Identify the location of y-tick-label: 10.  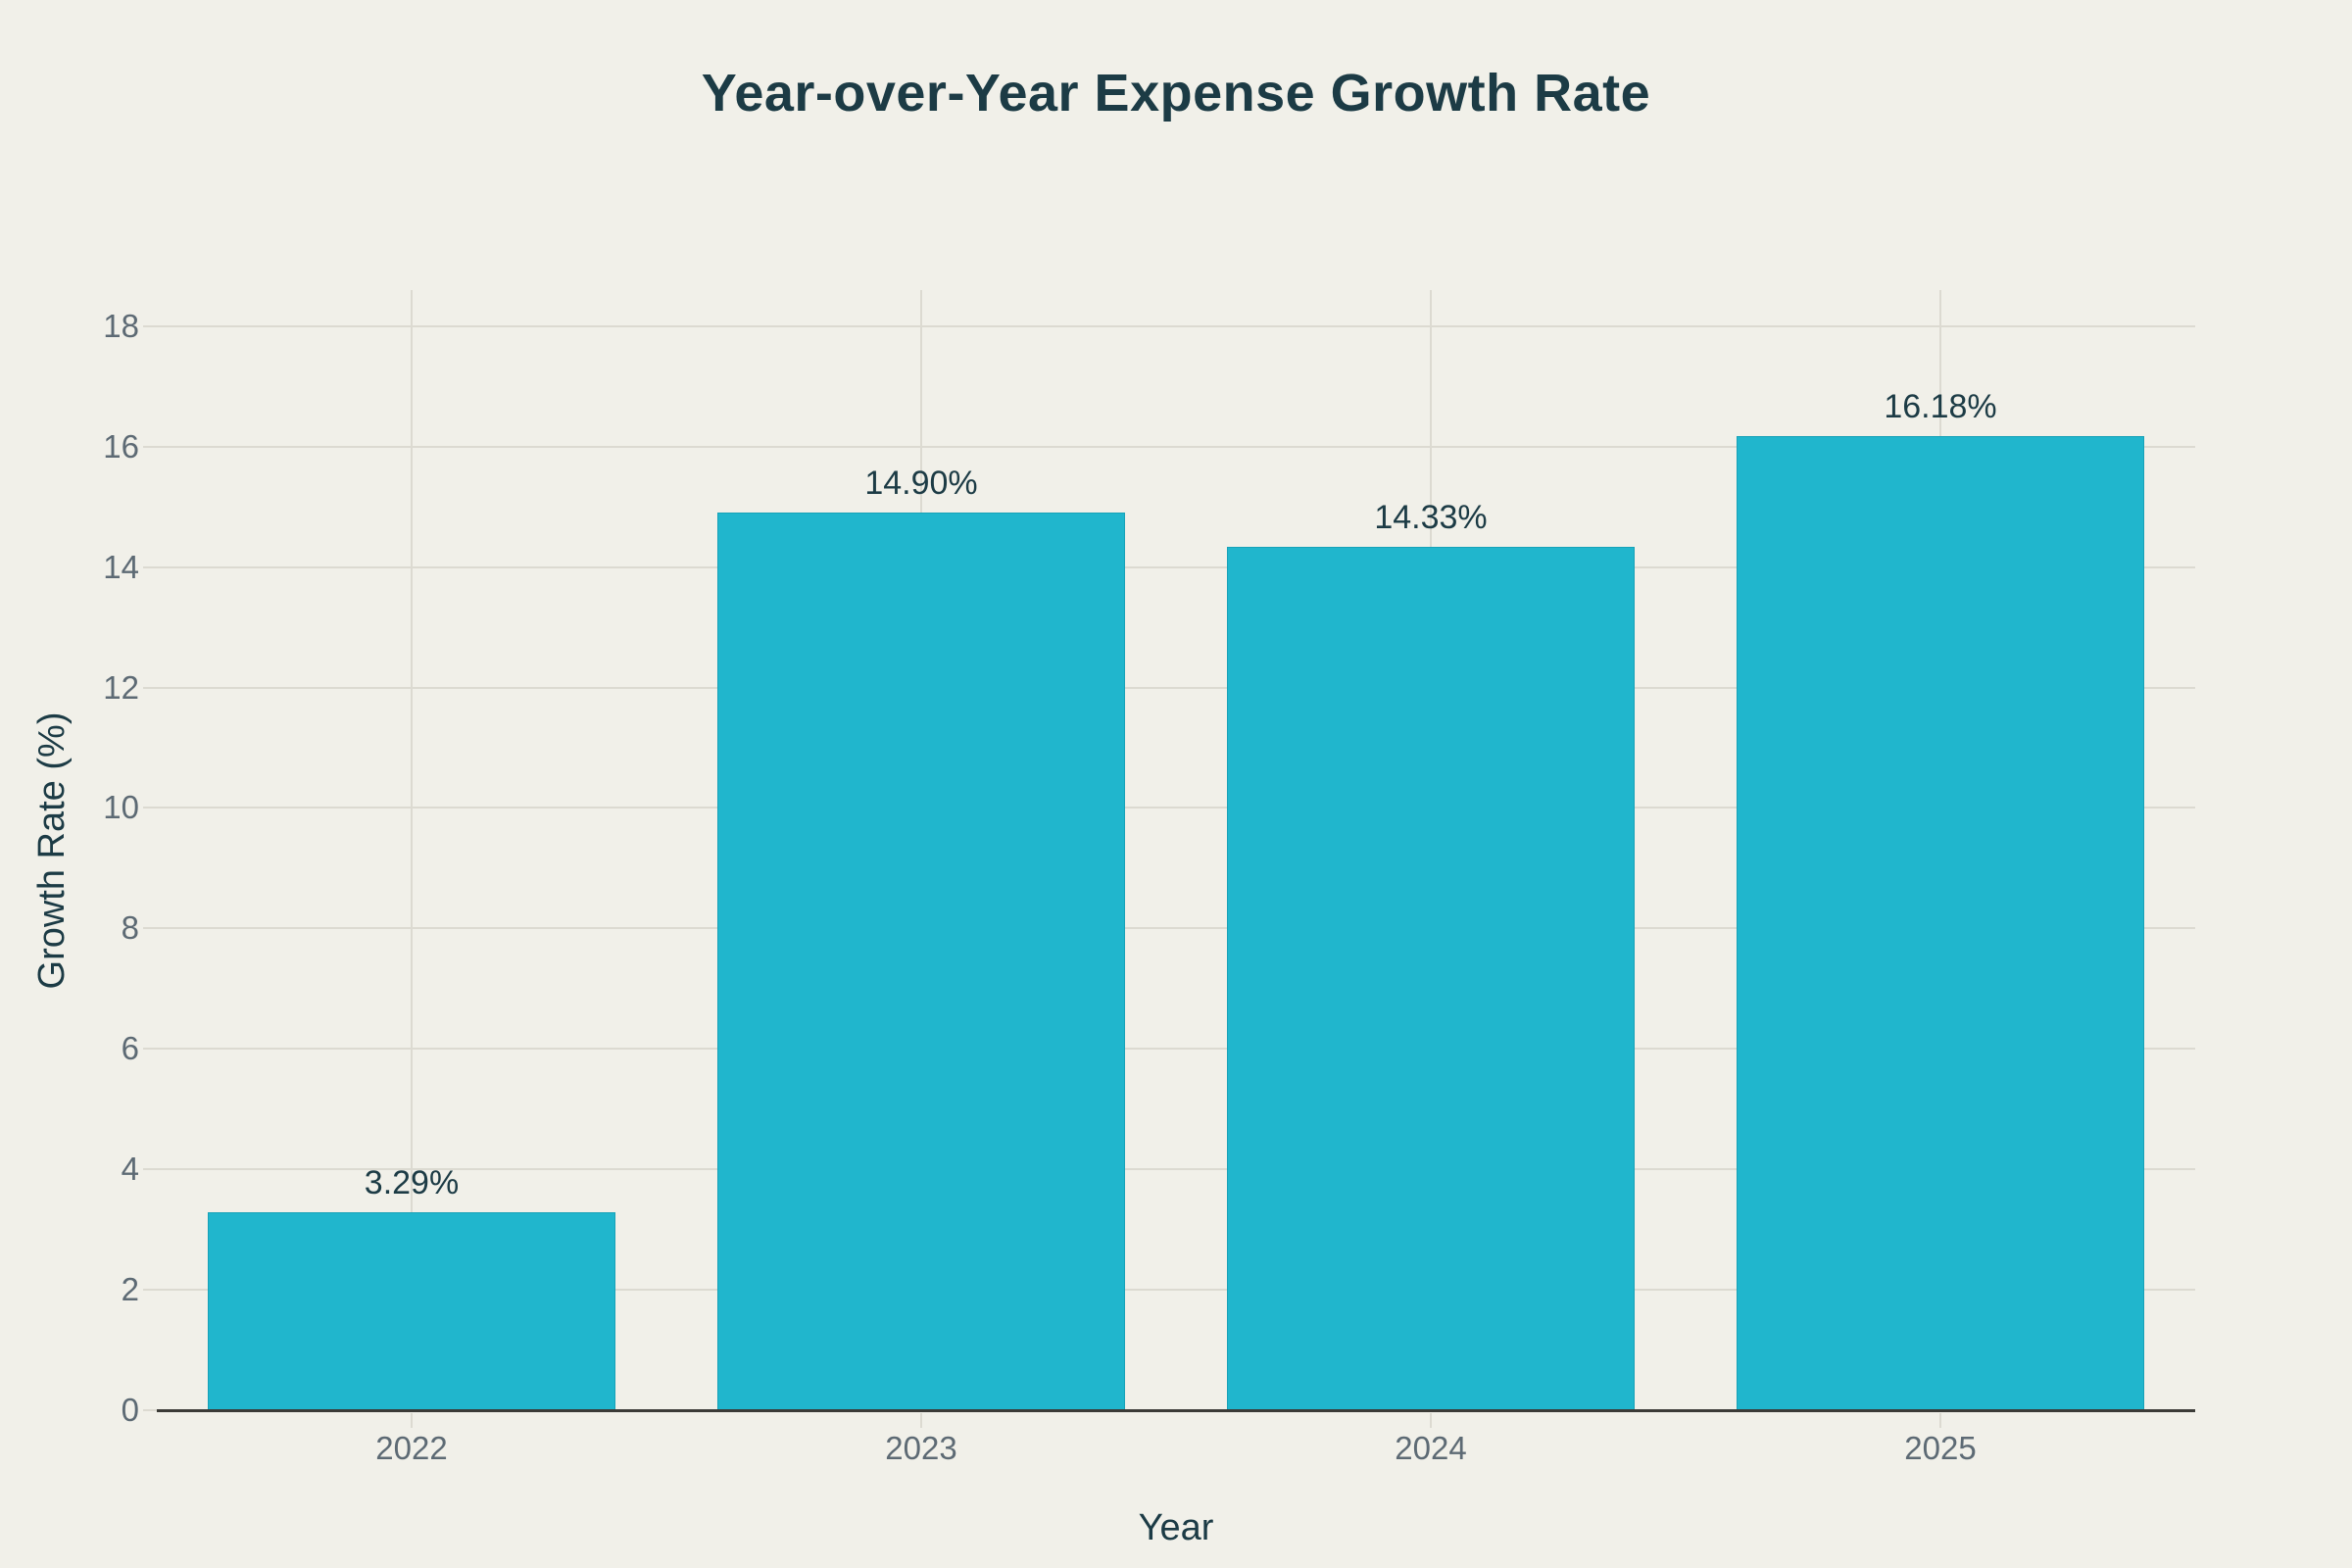
(121, 807).